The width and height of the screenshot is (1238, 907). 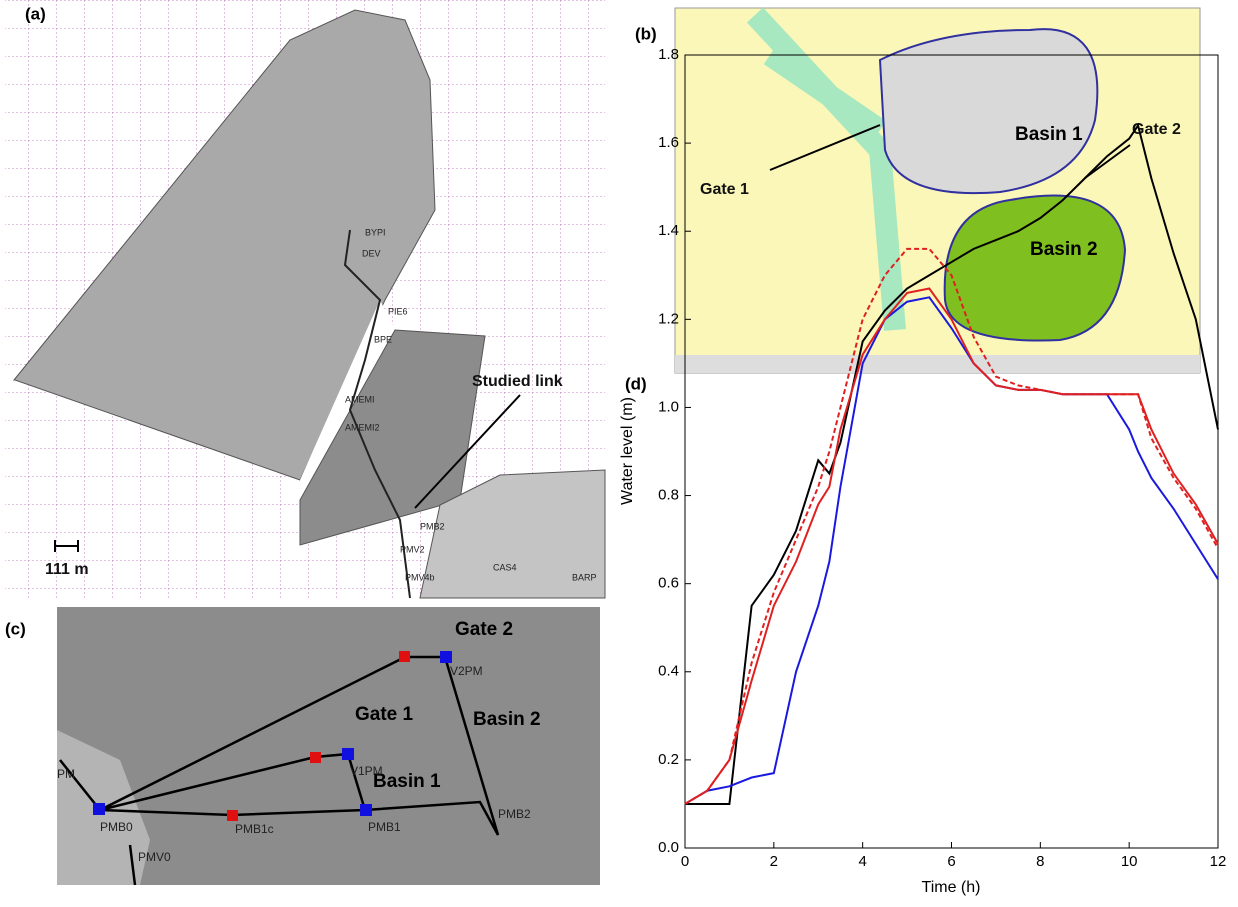 I want to click on y-tick-label: 0.8, so click(x=668, y=495).